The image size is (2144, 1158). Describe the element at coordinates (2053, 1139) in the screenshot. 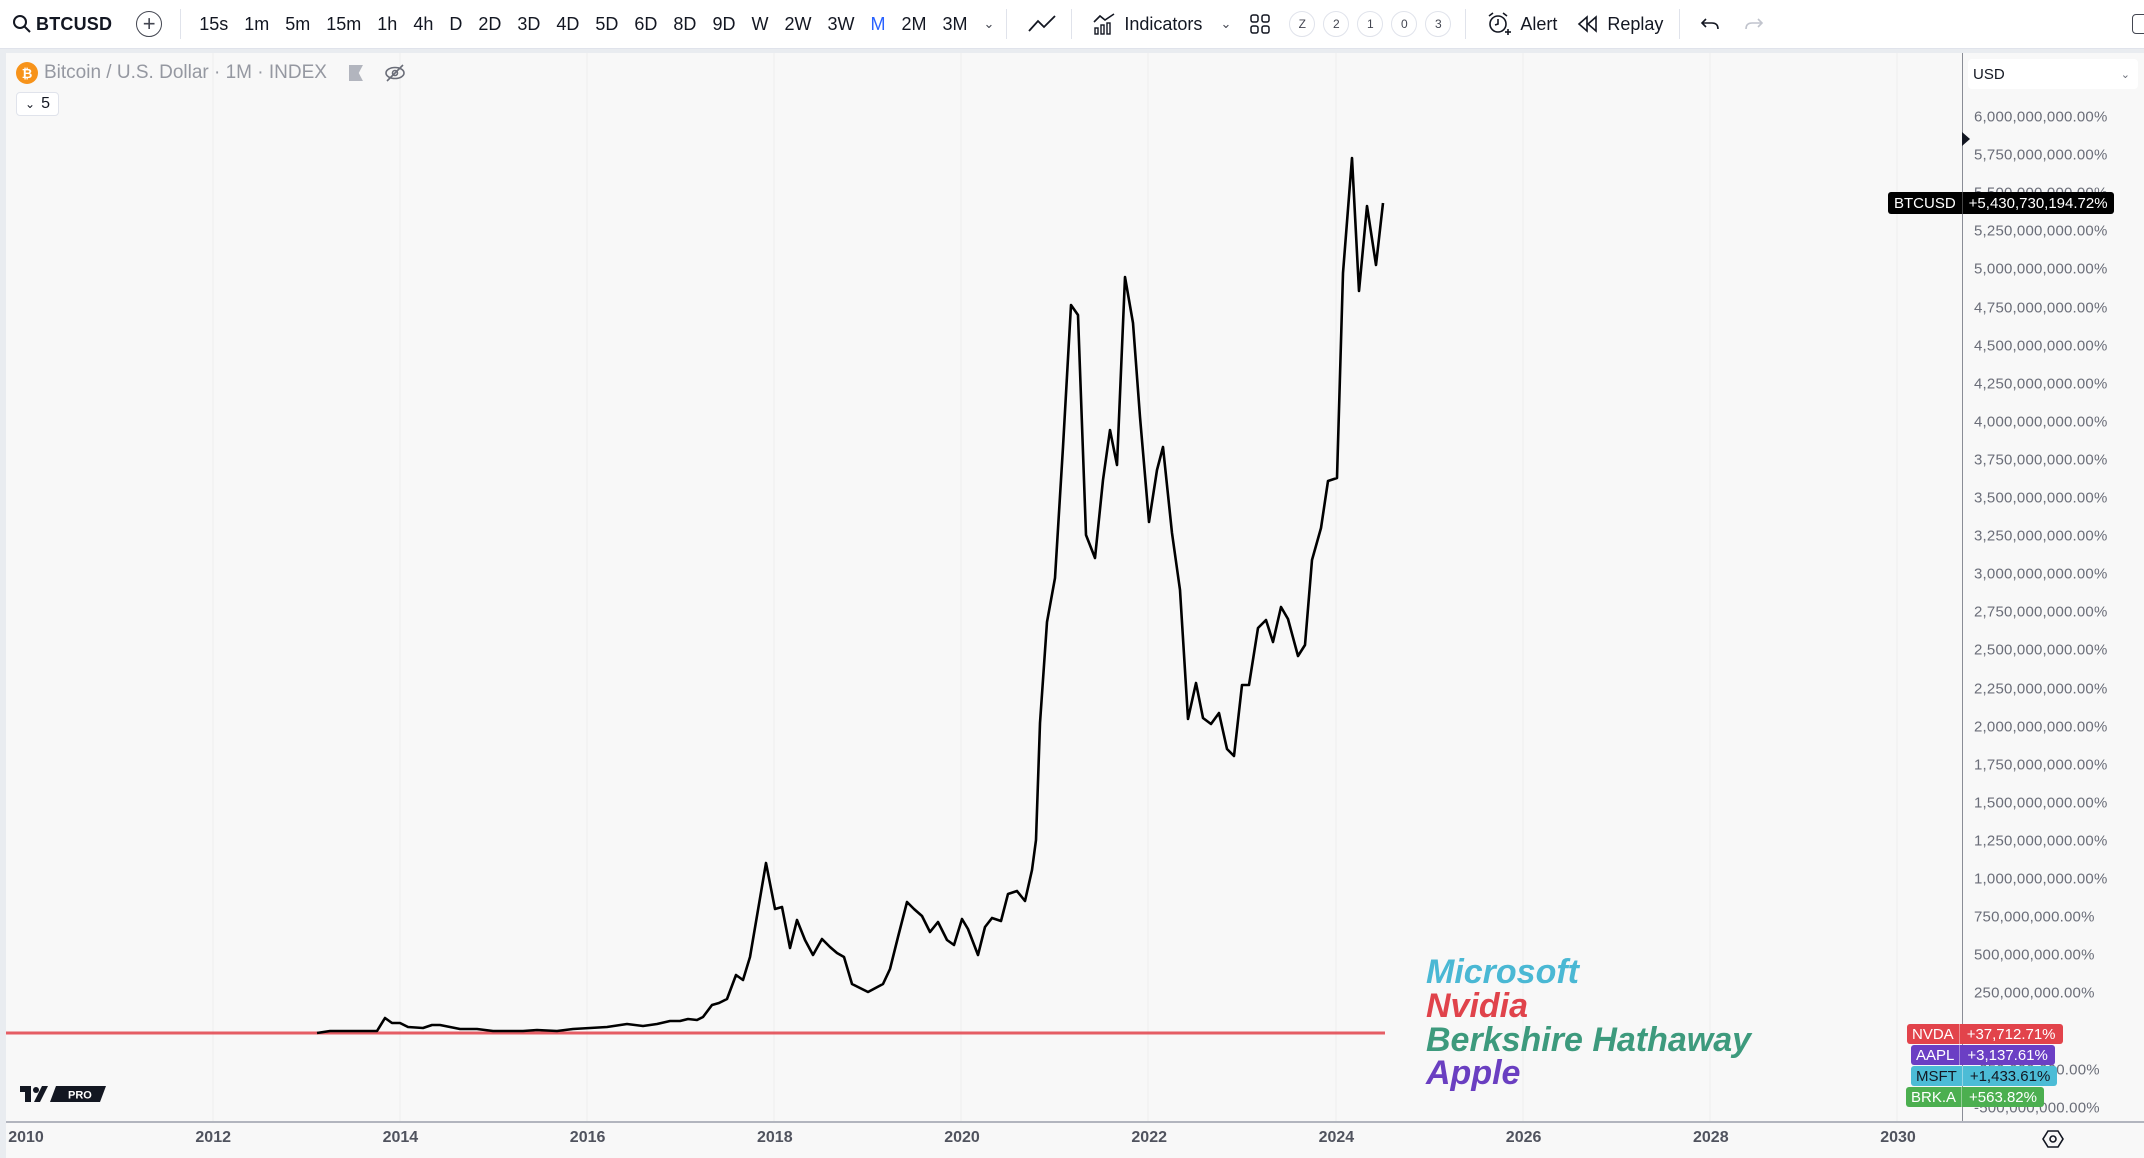

I see `axis-settings-icon` at that location.